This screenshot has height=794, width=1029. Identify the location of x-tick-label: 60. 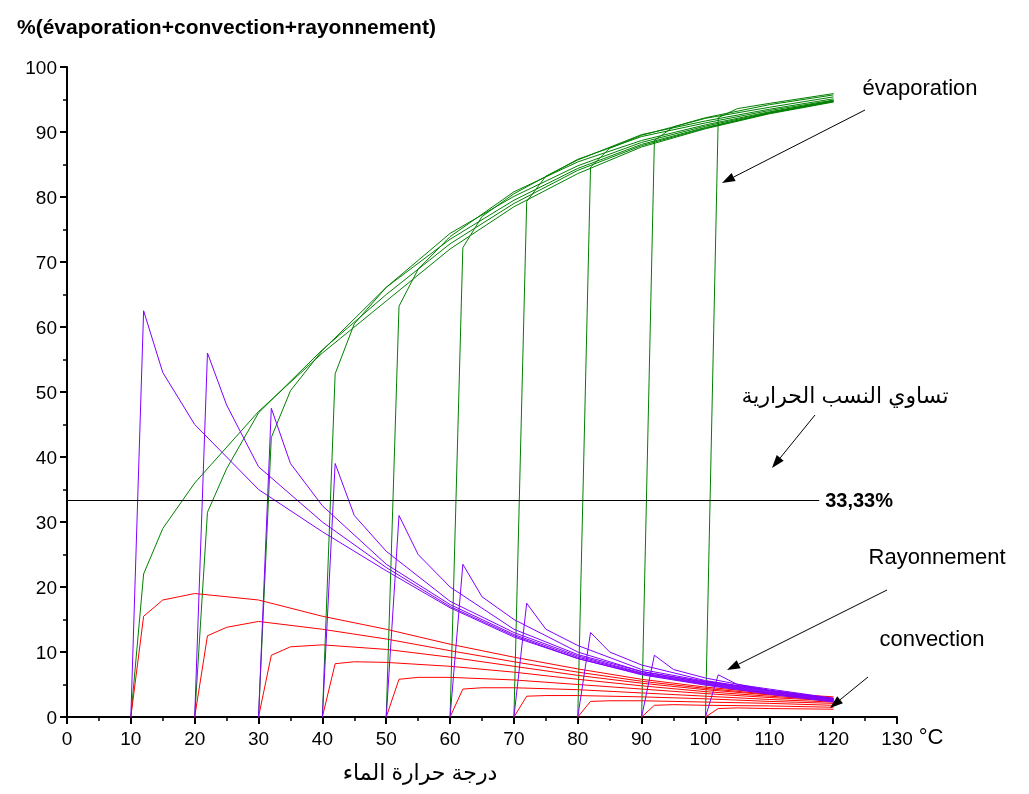
(450, 738).